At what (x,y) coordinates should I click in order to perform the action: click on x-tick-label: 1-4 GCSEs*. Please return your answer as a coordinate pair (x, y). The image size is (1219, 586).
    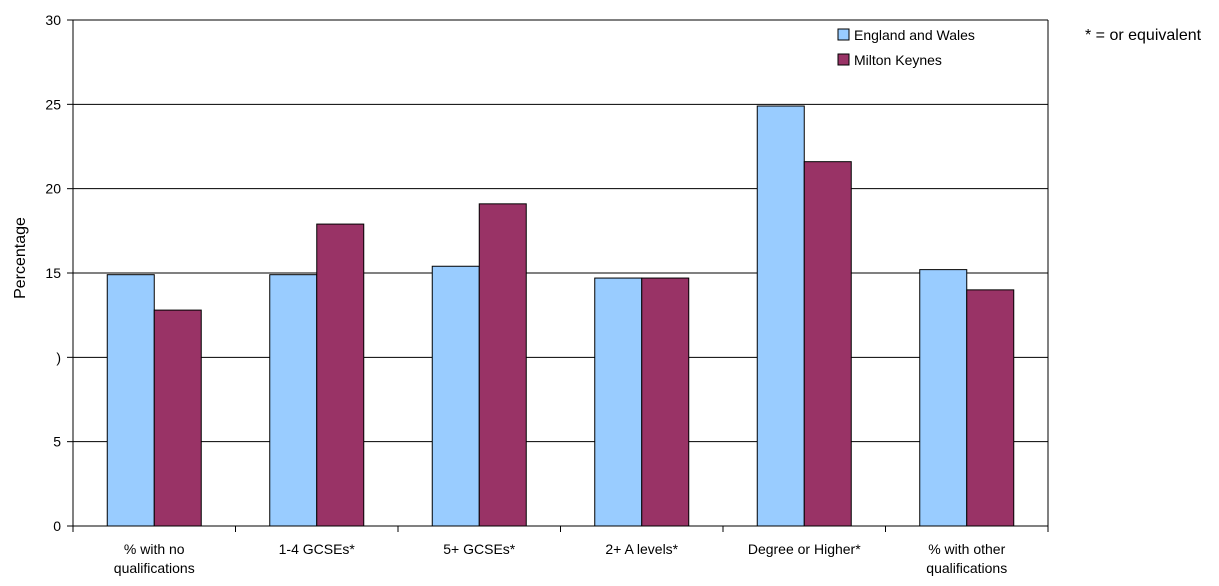
    Looking at the image, I should click on (317, 549).